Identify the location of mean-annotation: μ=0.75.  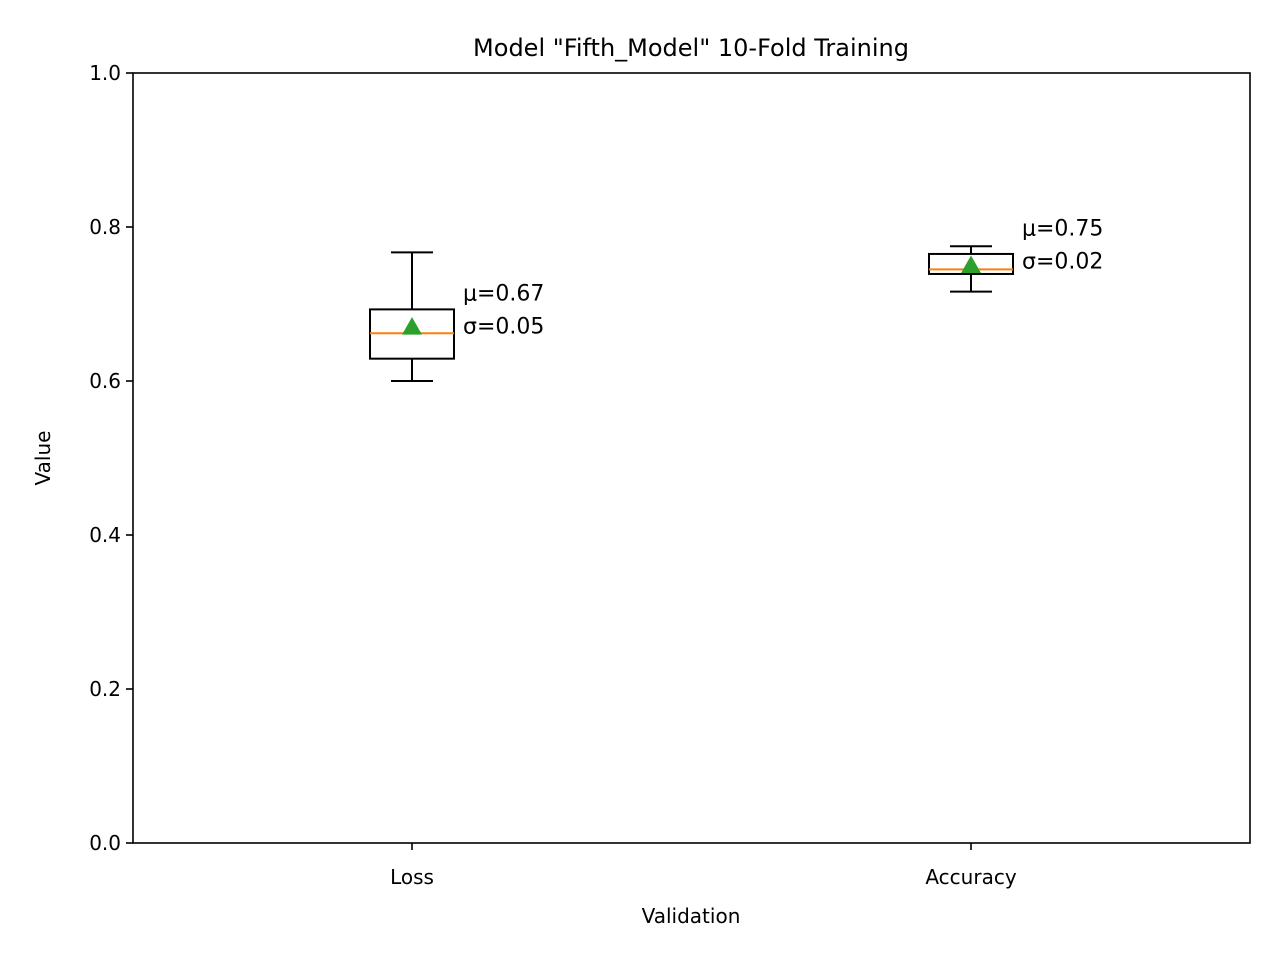
(1062, 228).